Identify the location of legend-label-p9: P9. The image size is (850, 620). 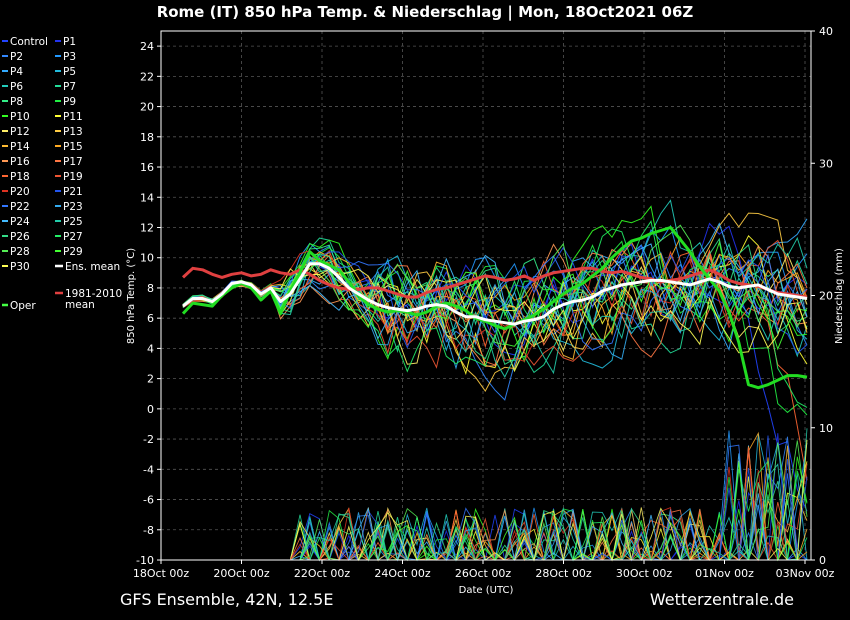
(69, 102).